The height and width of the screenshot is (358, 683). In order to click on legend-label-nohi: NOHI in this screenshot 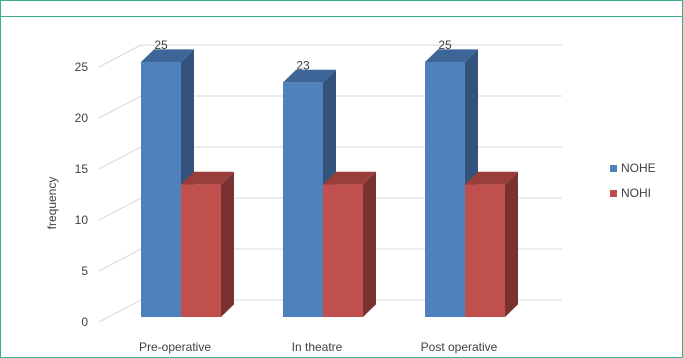, I will do `click(636, 193)`.